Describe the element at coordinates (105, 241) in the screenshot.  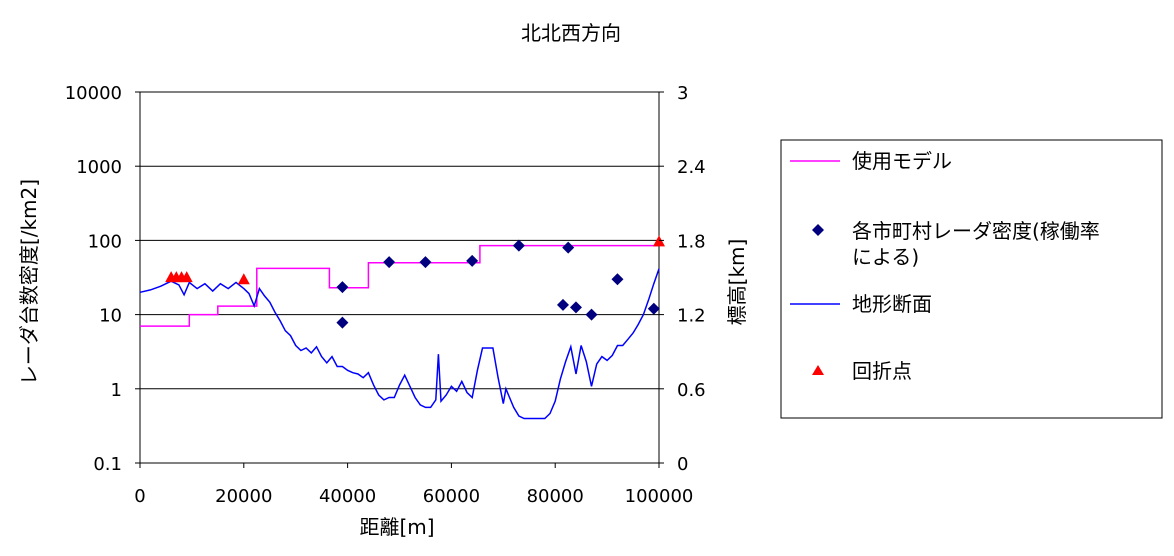
I see `y-left-tick-label: 100` at that location.